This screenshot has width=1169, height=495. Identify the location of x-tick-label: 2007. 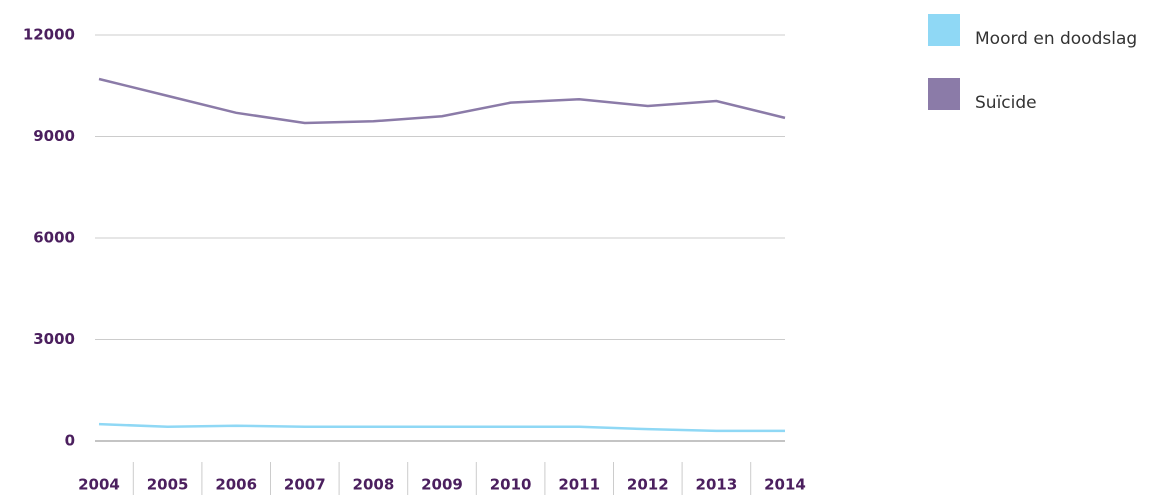
(305, 485).